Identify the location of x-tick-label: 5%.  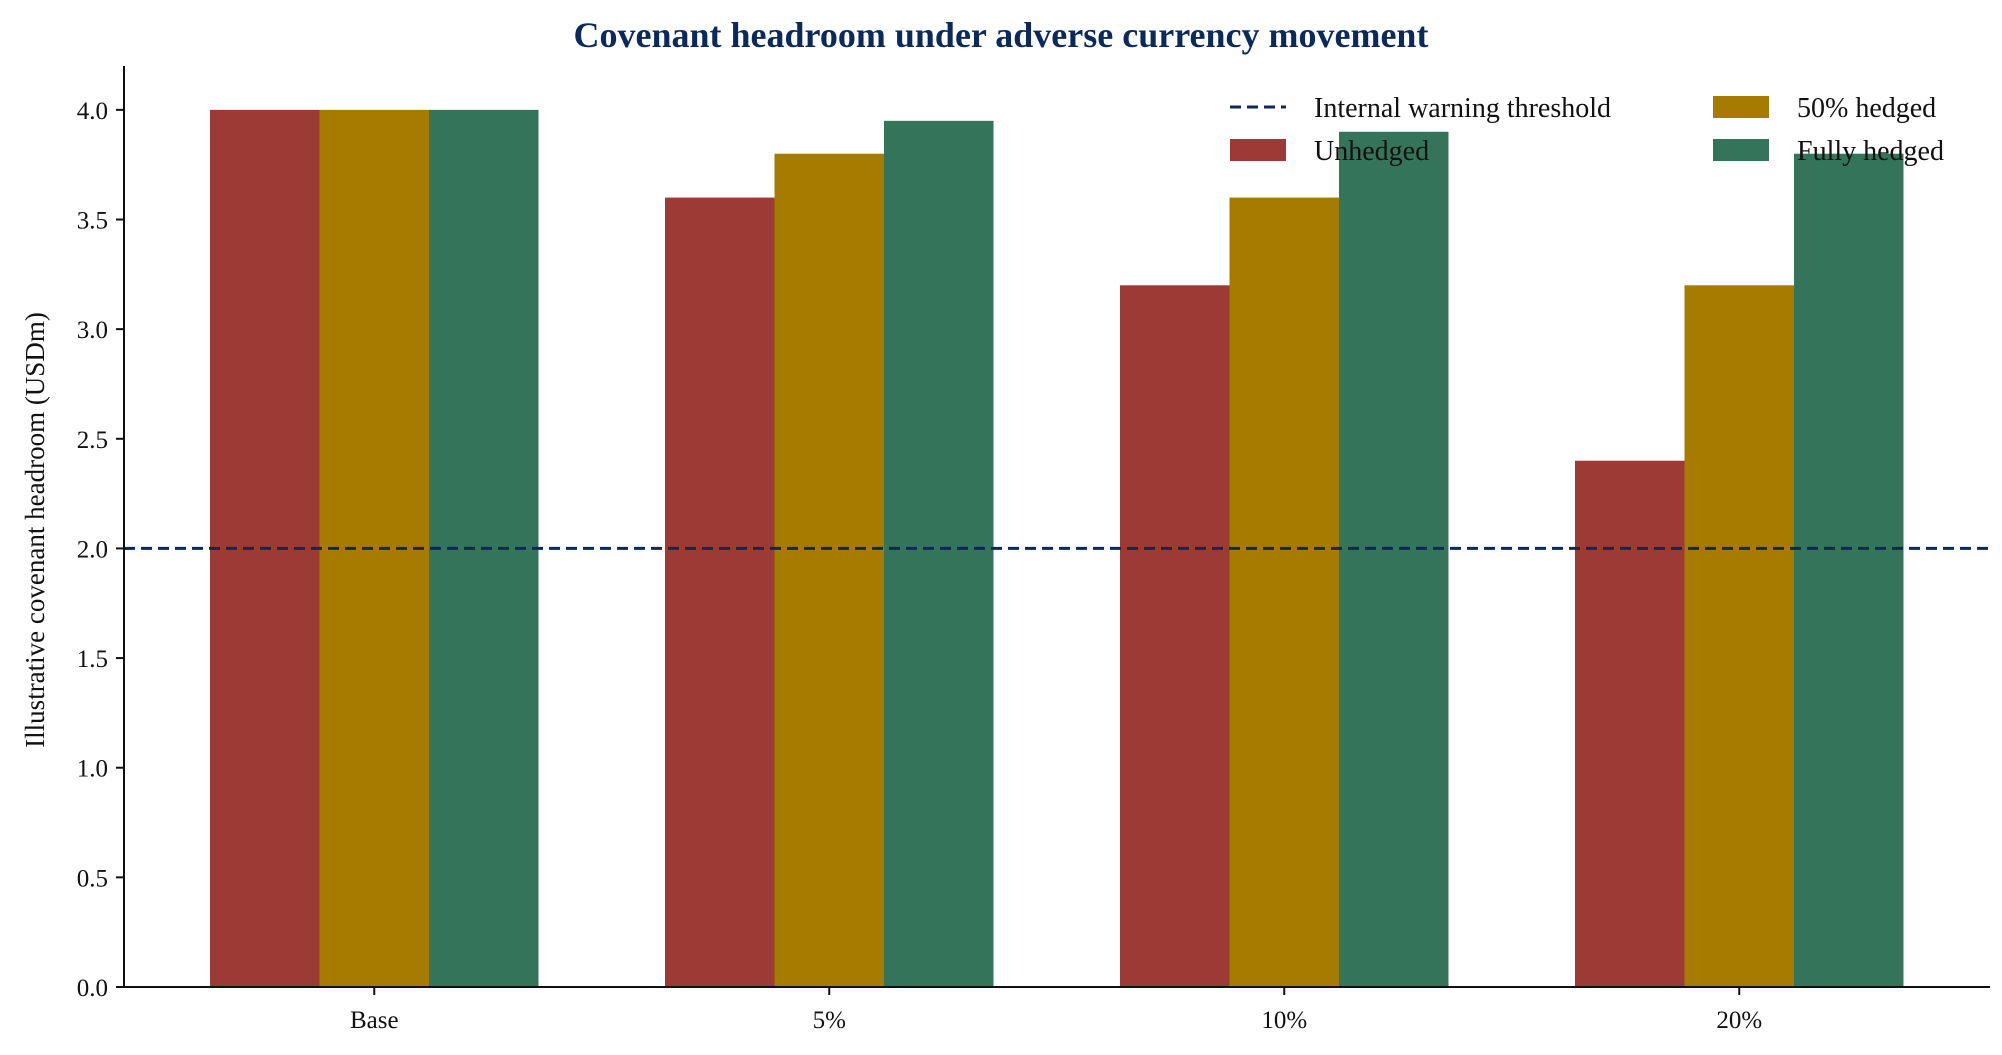
(829, 1020).